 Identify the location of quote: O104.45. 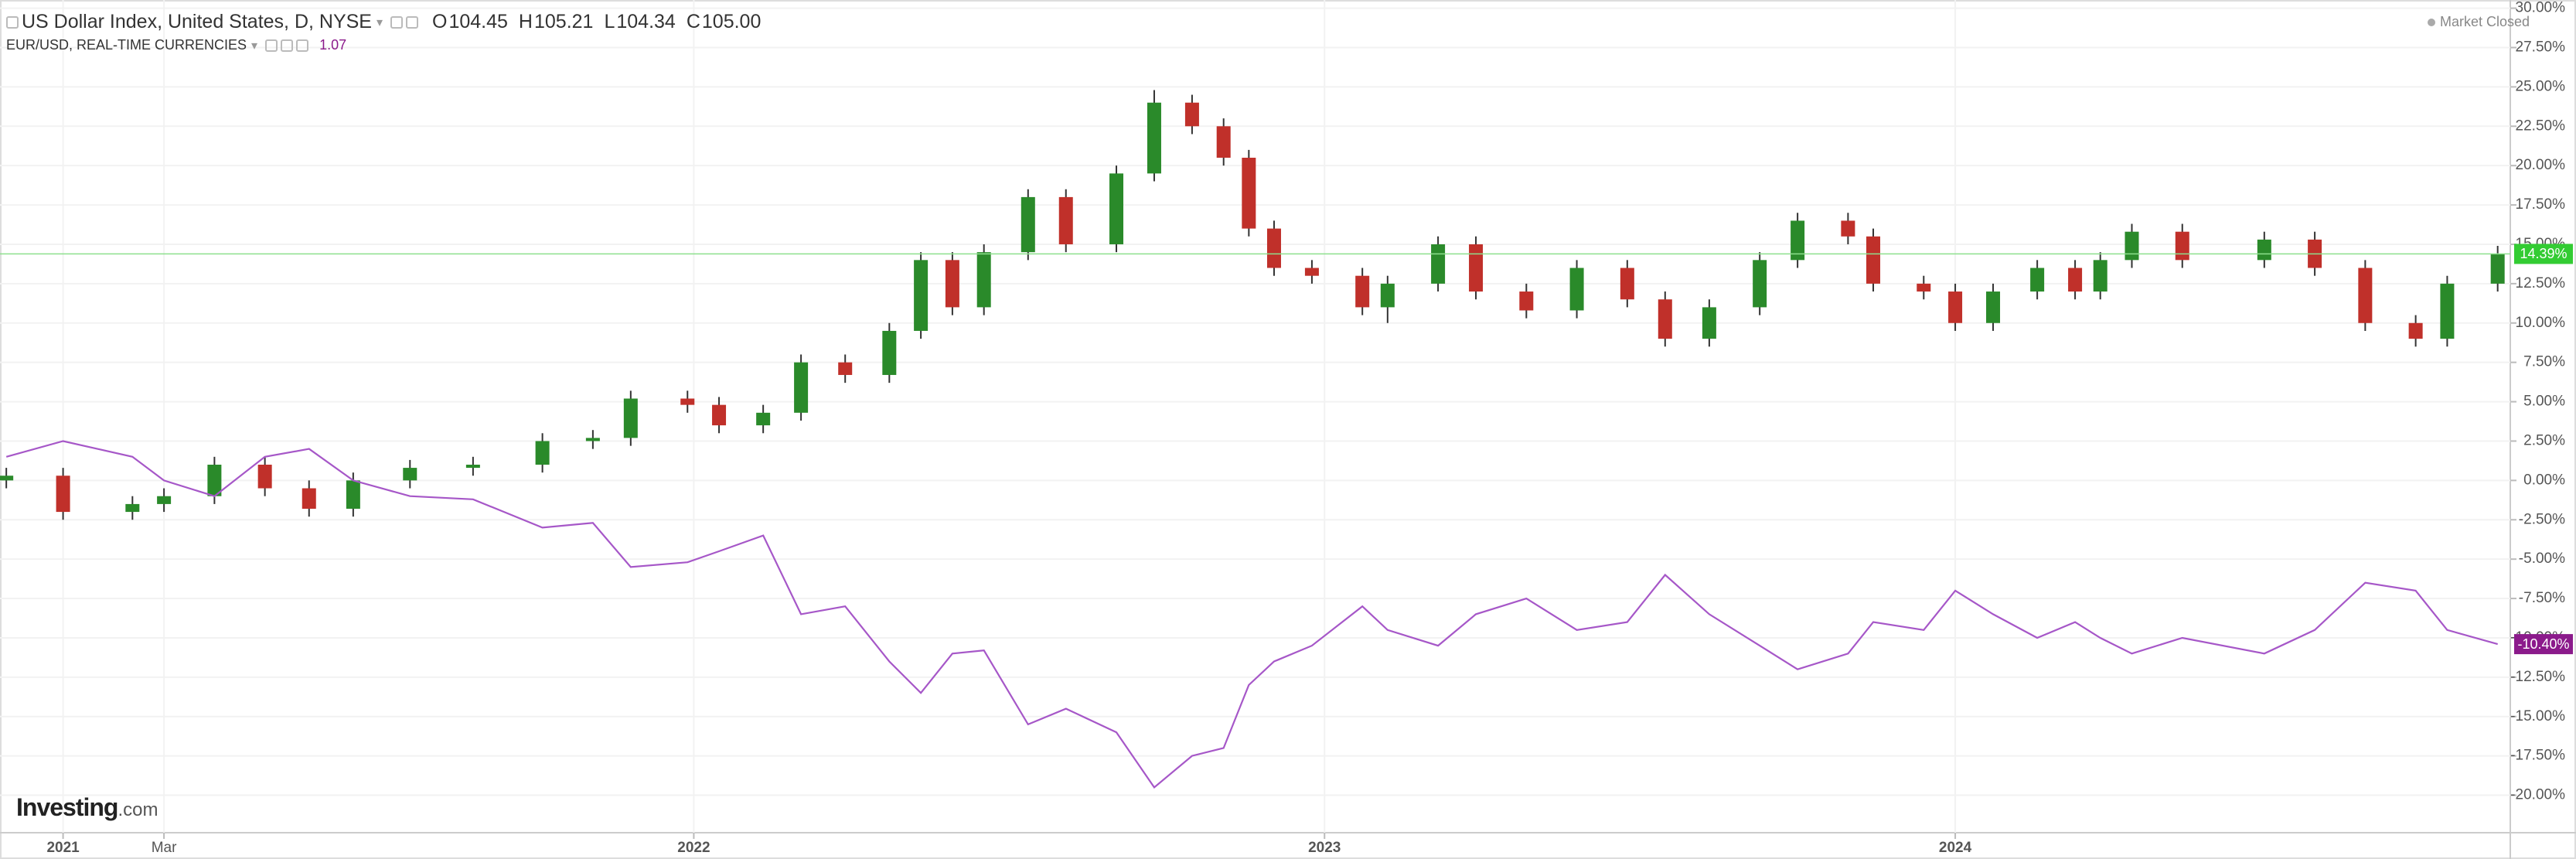
(470, 22).